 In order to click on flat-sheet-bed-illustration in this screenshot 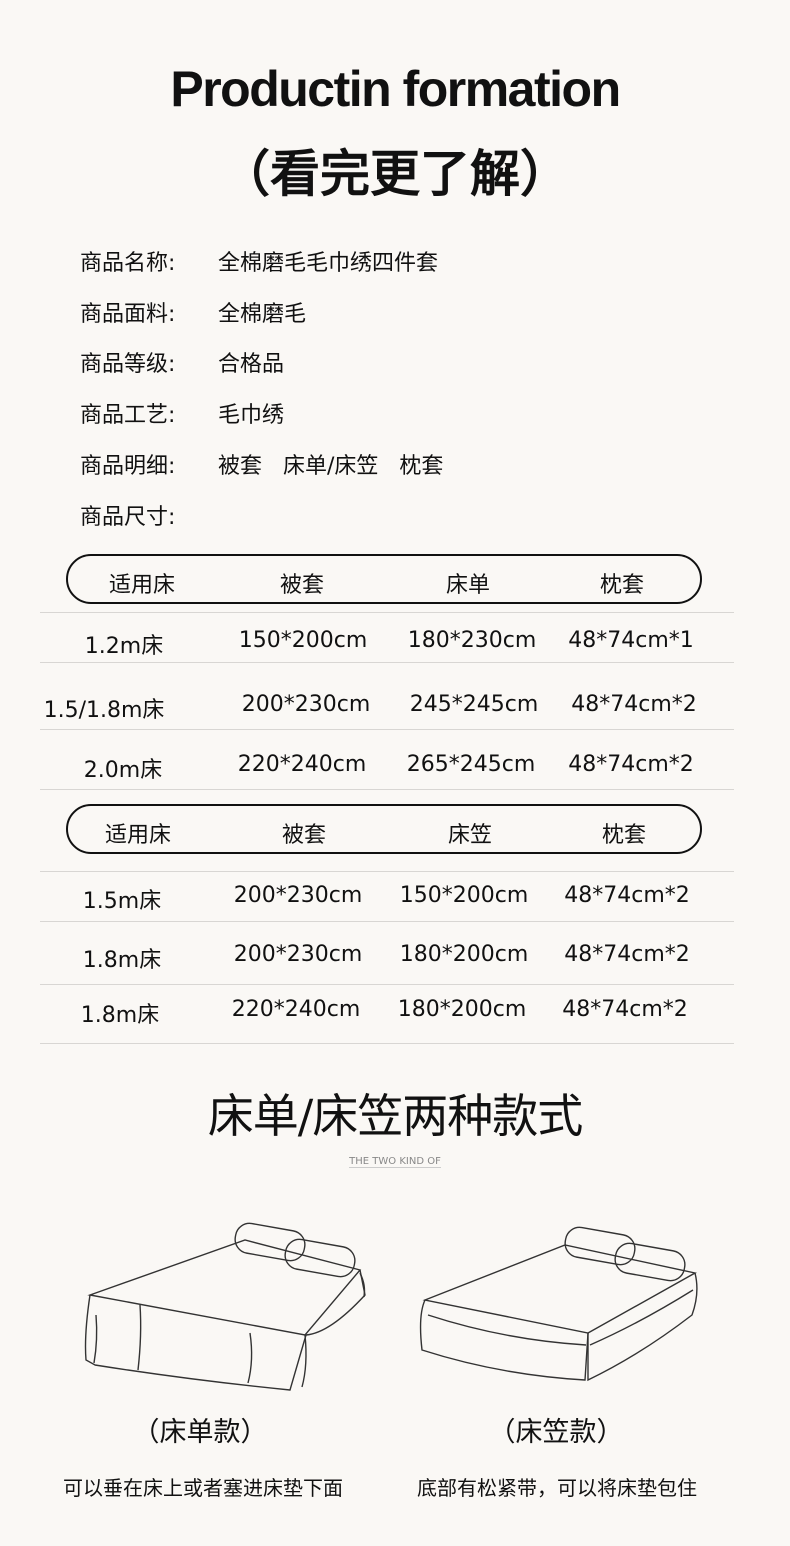, I will do `click(225, 1306)`.